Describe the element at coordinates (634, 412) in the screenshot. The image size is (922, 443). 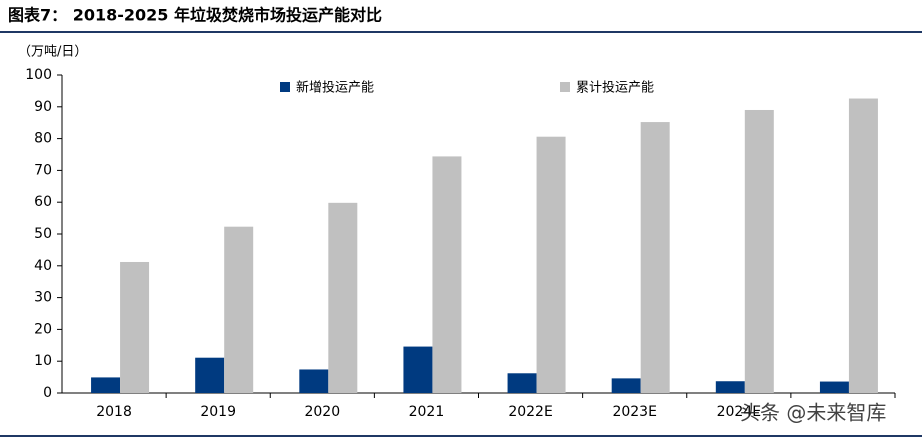
I see `x-tick-label: 2023E` at that location.